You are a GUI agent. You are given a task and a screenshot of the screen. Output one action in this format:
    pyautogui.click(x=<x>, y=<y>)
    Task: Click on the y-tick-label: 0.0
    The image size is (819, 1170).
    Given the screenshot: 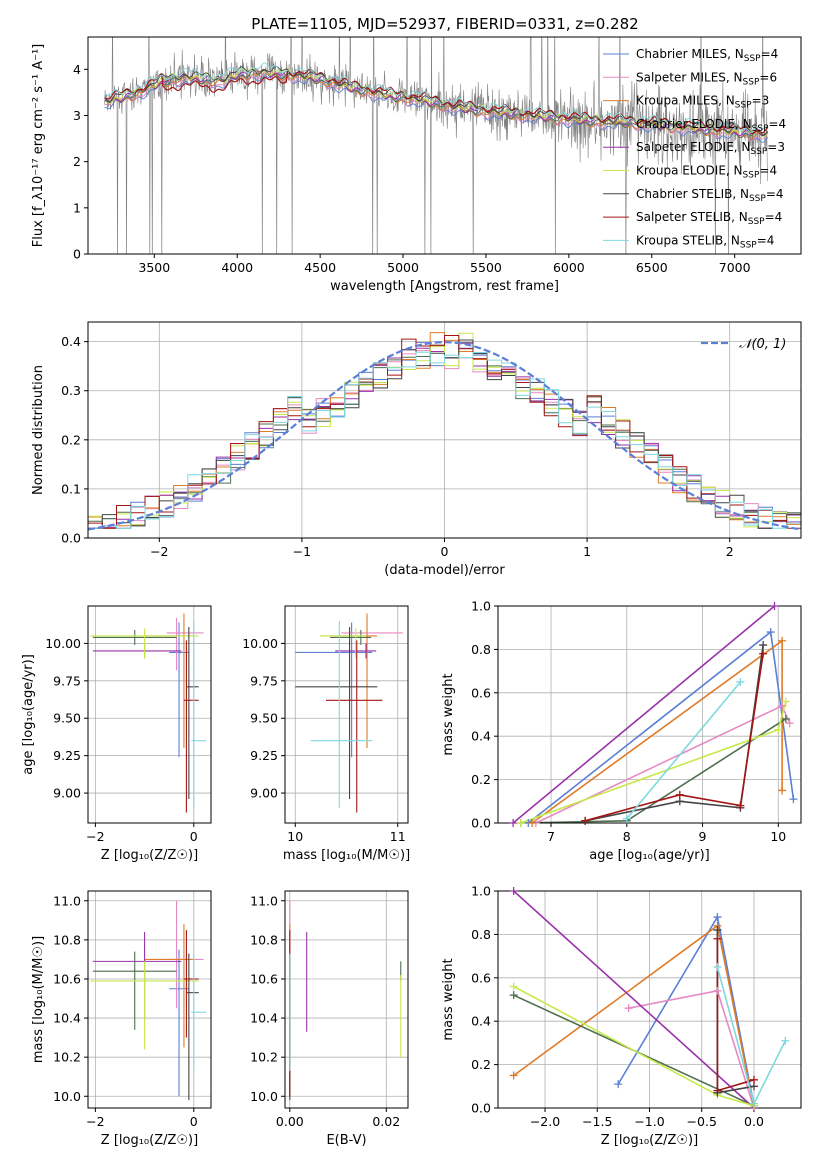 What is the action you would take?
    pyautogui.click(x=481, y=823)
    